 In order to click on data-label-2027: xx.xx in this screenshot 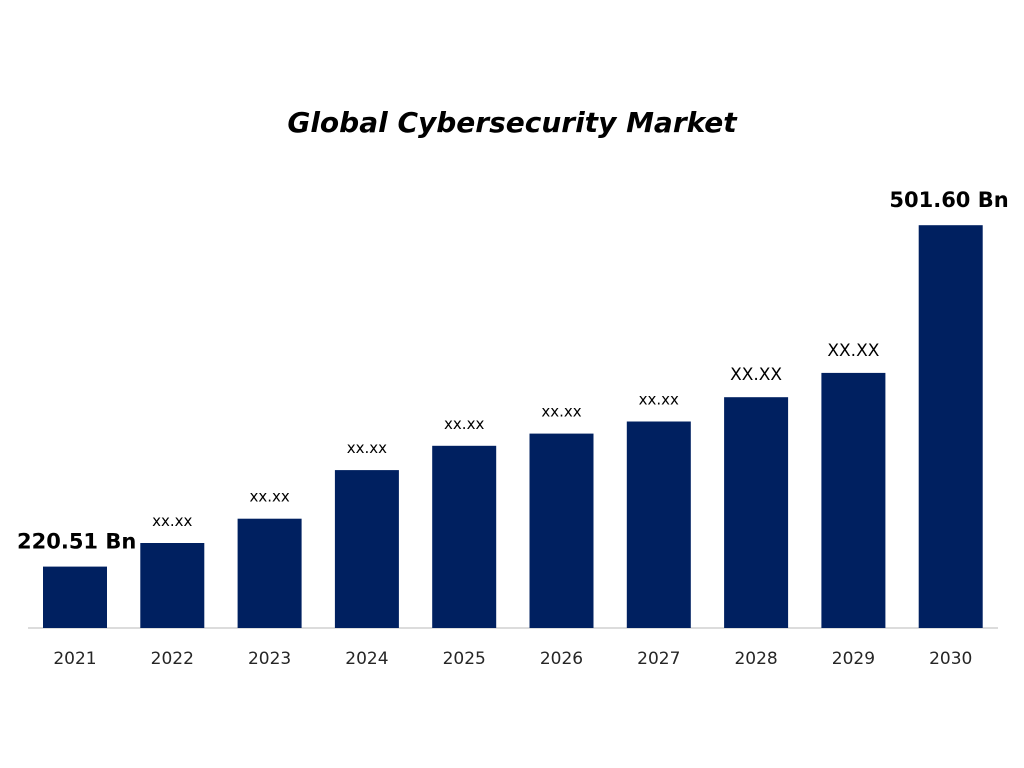, I will do `click(659, 400)`.